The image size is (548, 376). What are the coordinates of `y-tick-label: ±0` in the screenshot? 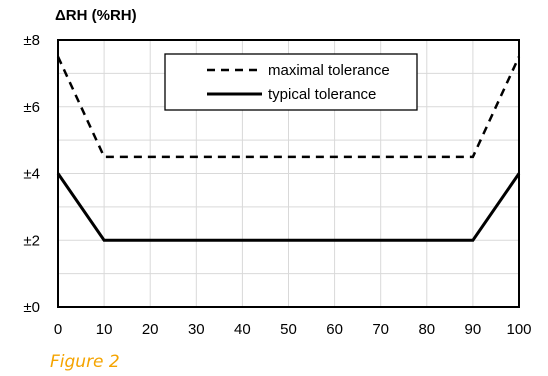 It's located at (31, 307).